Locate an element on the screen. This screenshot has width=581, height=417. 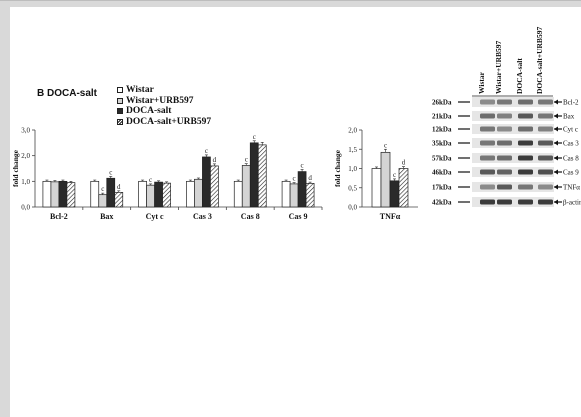
marker-label: 26kDa is located at coordinates (442, 103).